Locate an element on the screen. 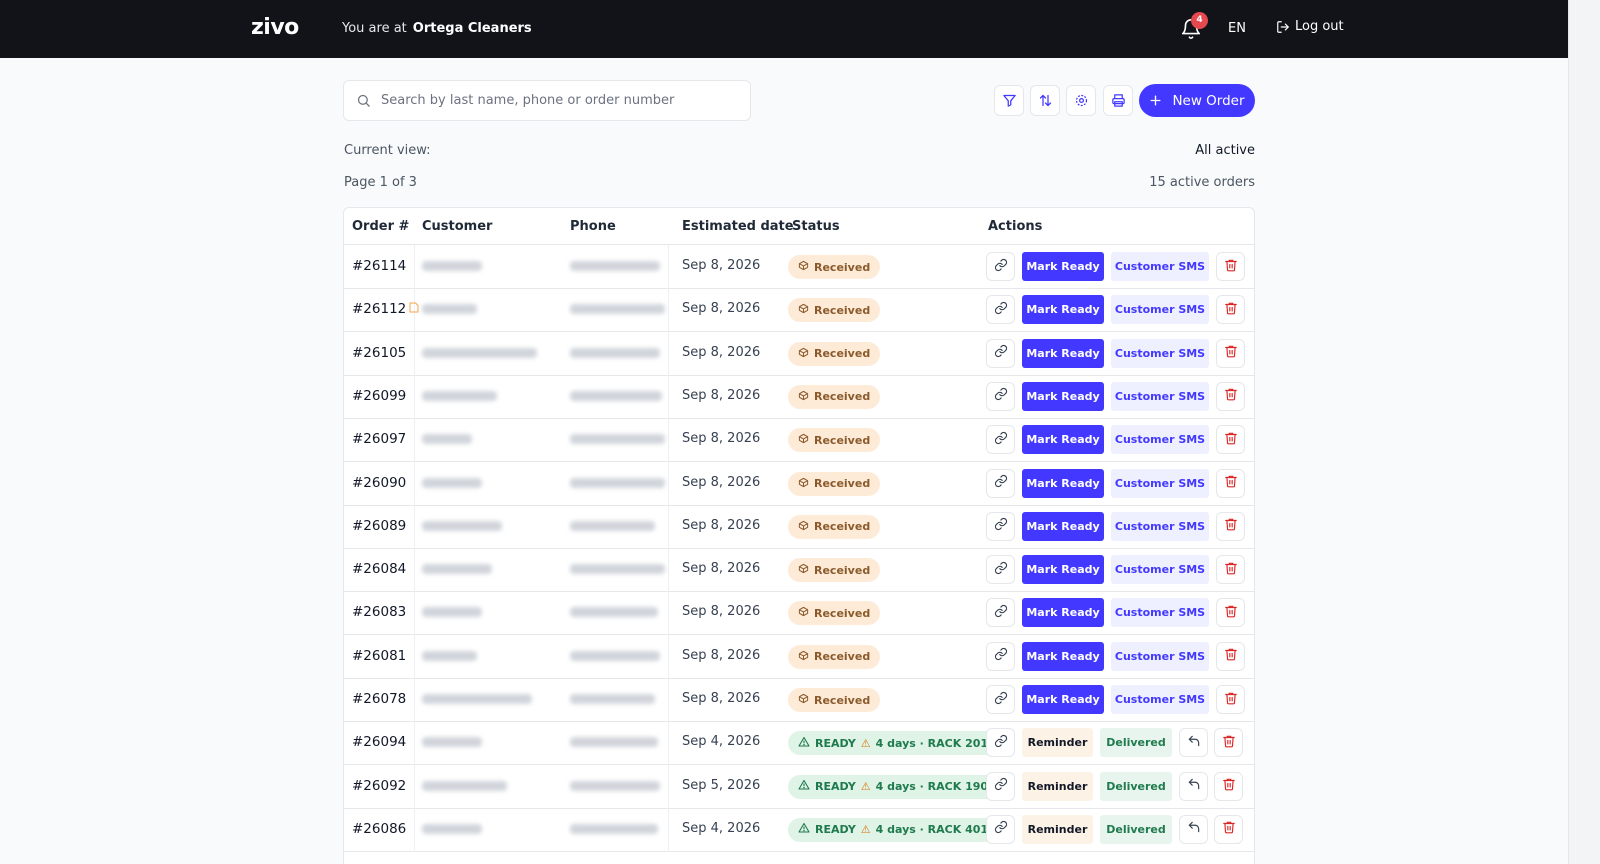 This screenshot has width=1600, height=864. column-header-estimated-date: Estimated date is located at coordinates (738, 226).